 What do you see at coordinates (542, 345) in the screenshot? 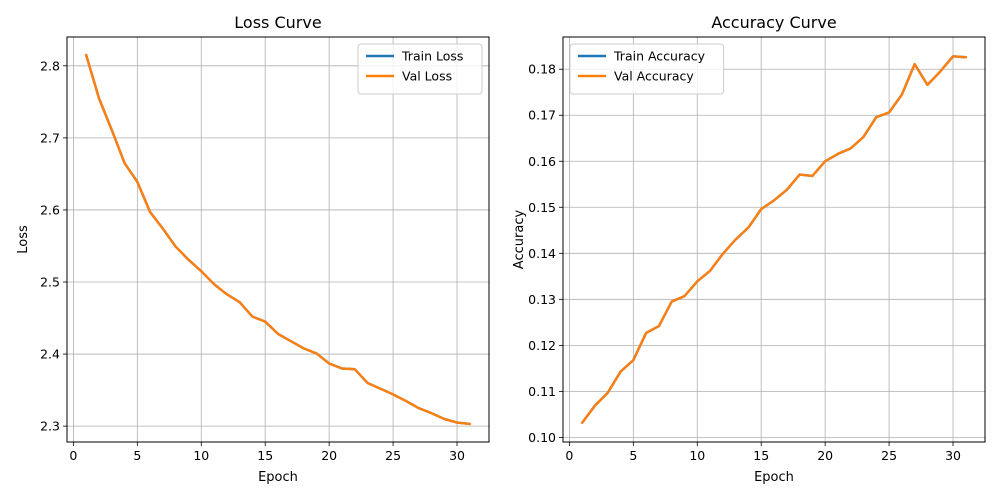
I see `accuracy-ytick-label-2: 0.12` at bounding box center [542, 345].